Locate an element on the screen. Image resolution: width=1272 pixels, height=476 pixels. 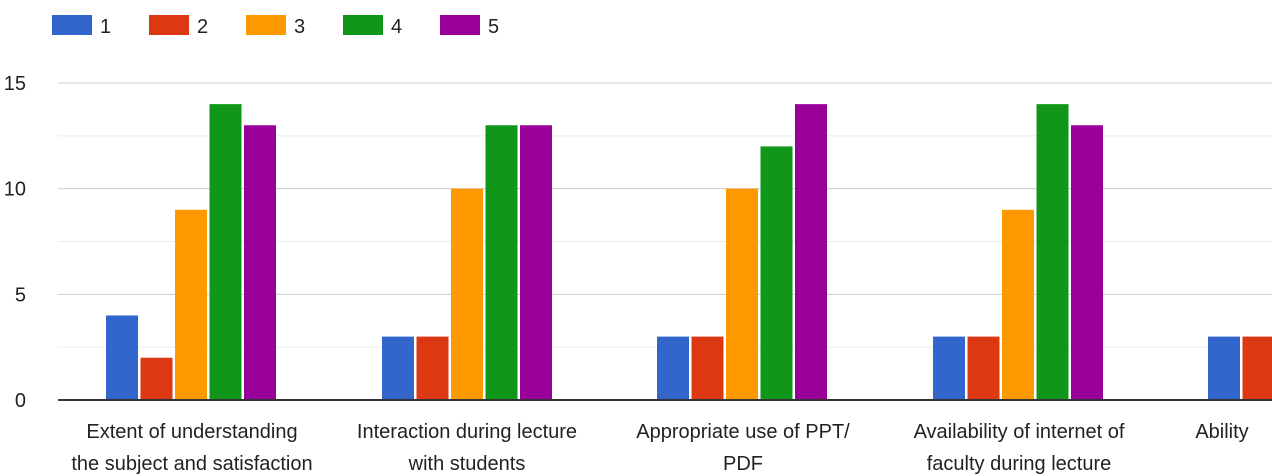
x-category-label: Interaction during lecture is located at coordinates (467, 432).